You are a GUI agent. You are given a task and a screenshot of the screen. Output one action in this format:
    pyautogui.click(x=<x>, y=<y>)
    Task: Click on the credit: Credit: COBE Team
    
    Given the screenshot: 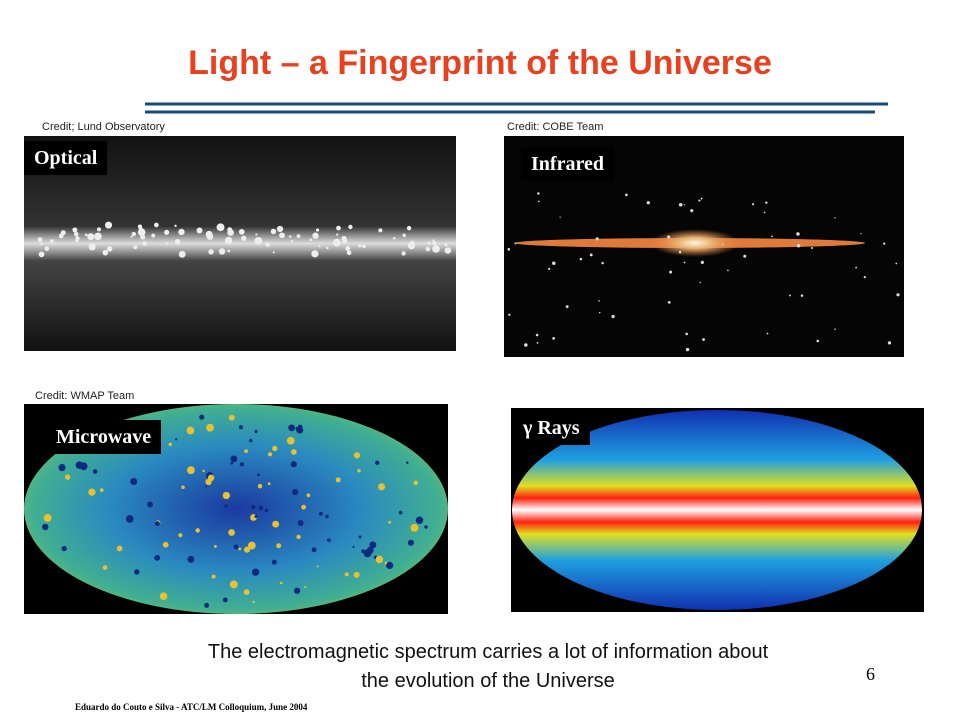 What is the action you would take?
    pyautogui.click(x=555, y=127)
    